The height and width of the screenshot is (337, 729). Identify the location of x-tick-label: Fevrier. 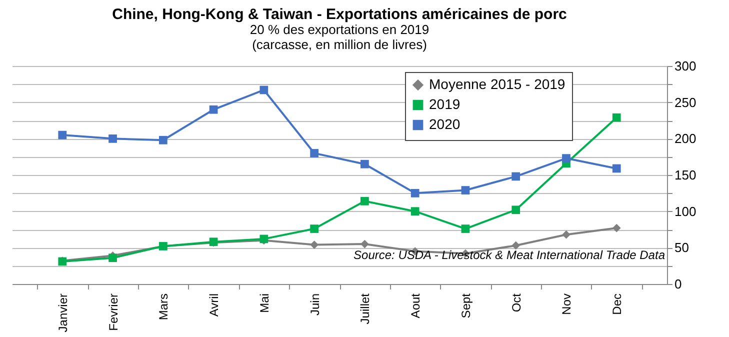
(113, 312).